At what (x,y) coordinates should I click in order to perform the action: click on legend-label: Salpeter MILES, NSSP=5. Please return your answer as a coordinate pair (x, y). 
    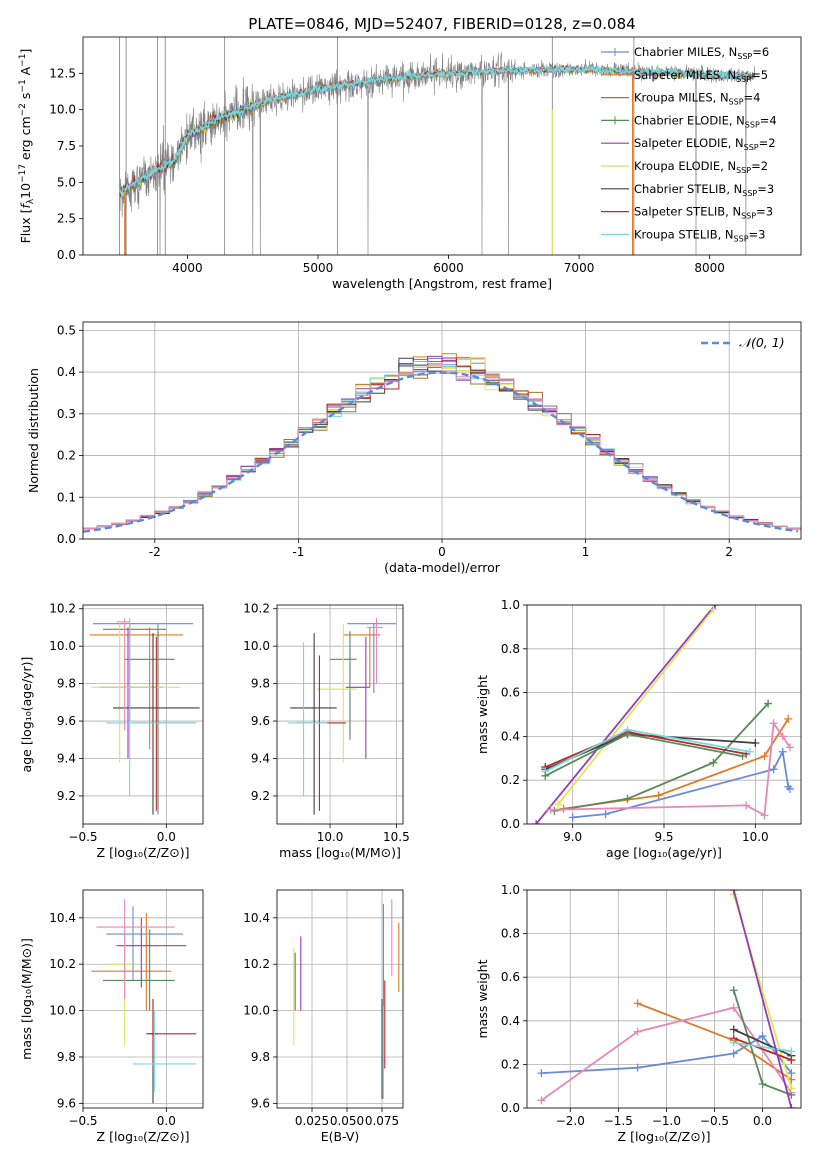
    Looking at the image, I should click on (701, 76).